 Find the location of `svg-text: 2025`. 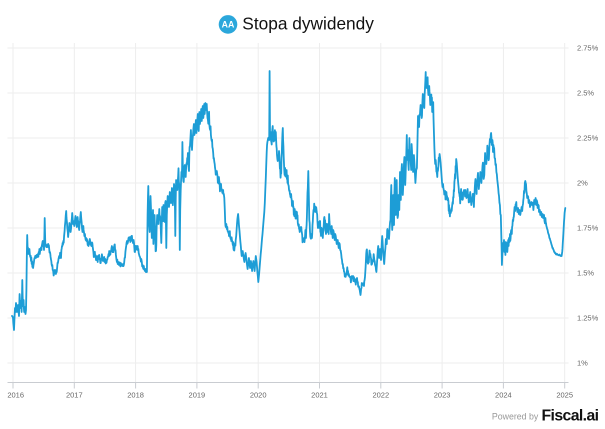

svg-text: 2025 is located at coordinates (564, 394).